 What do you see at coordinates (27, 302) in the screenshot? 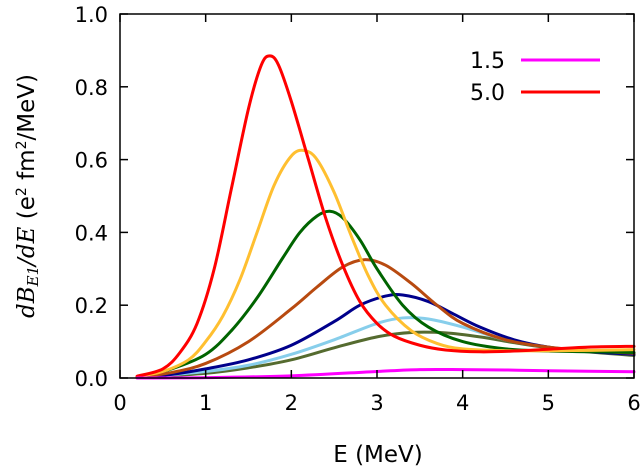
I see `y-axis-label-d1: dB` at bounding box center [27, 302].